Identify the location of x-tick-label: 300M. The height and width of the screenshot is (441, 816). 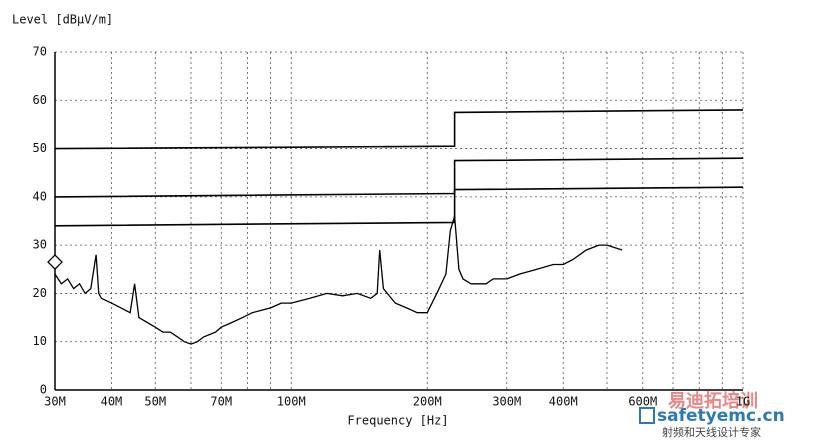
(506, 402).